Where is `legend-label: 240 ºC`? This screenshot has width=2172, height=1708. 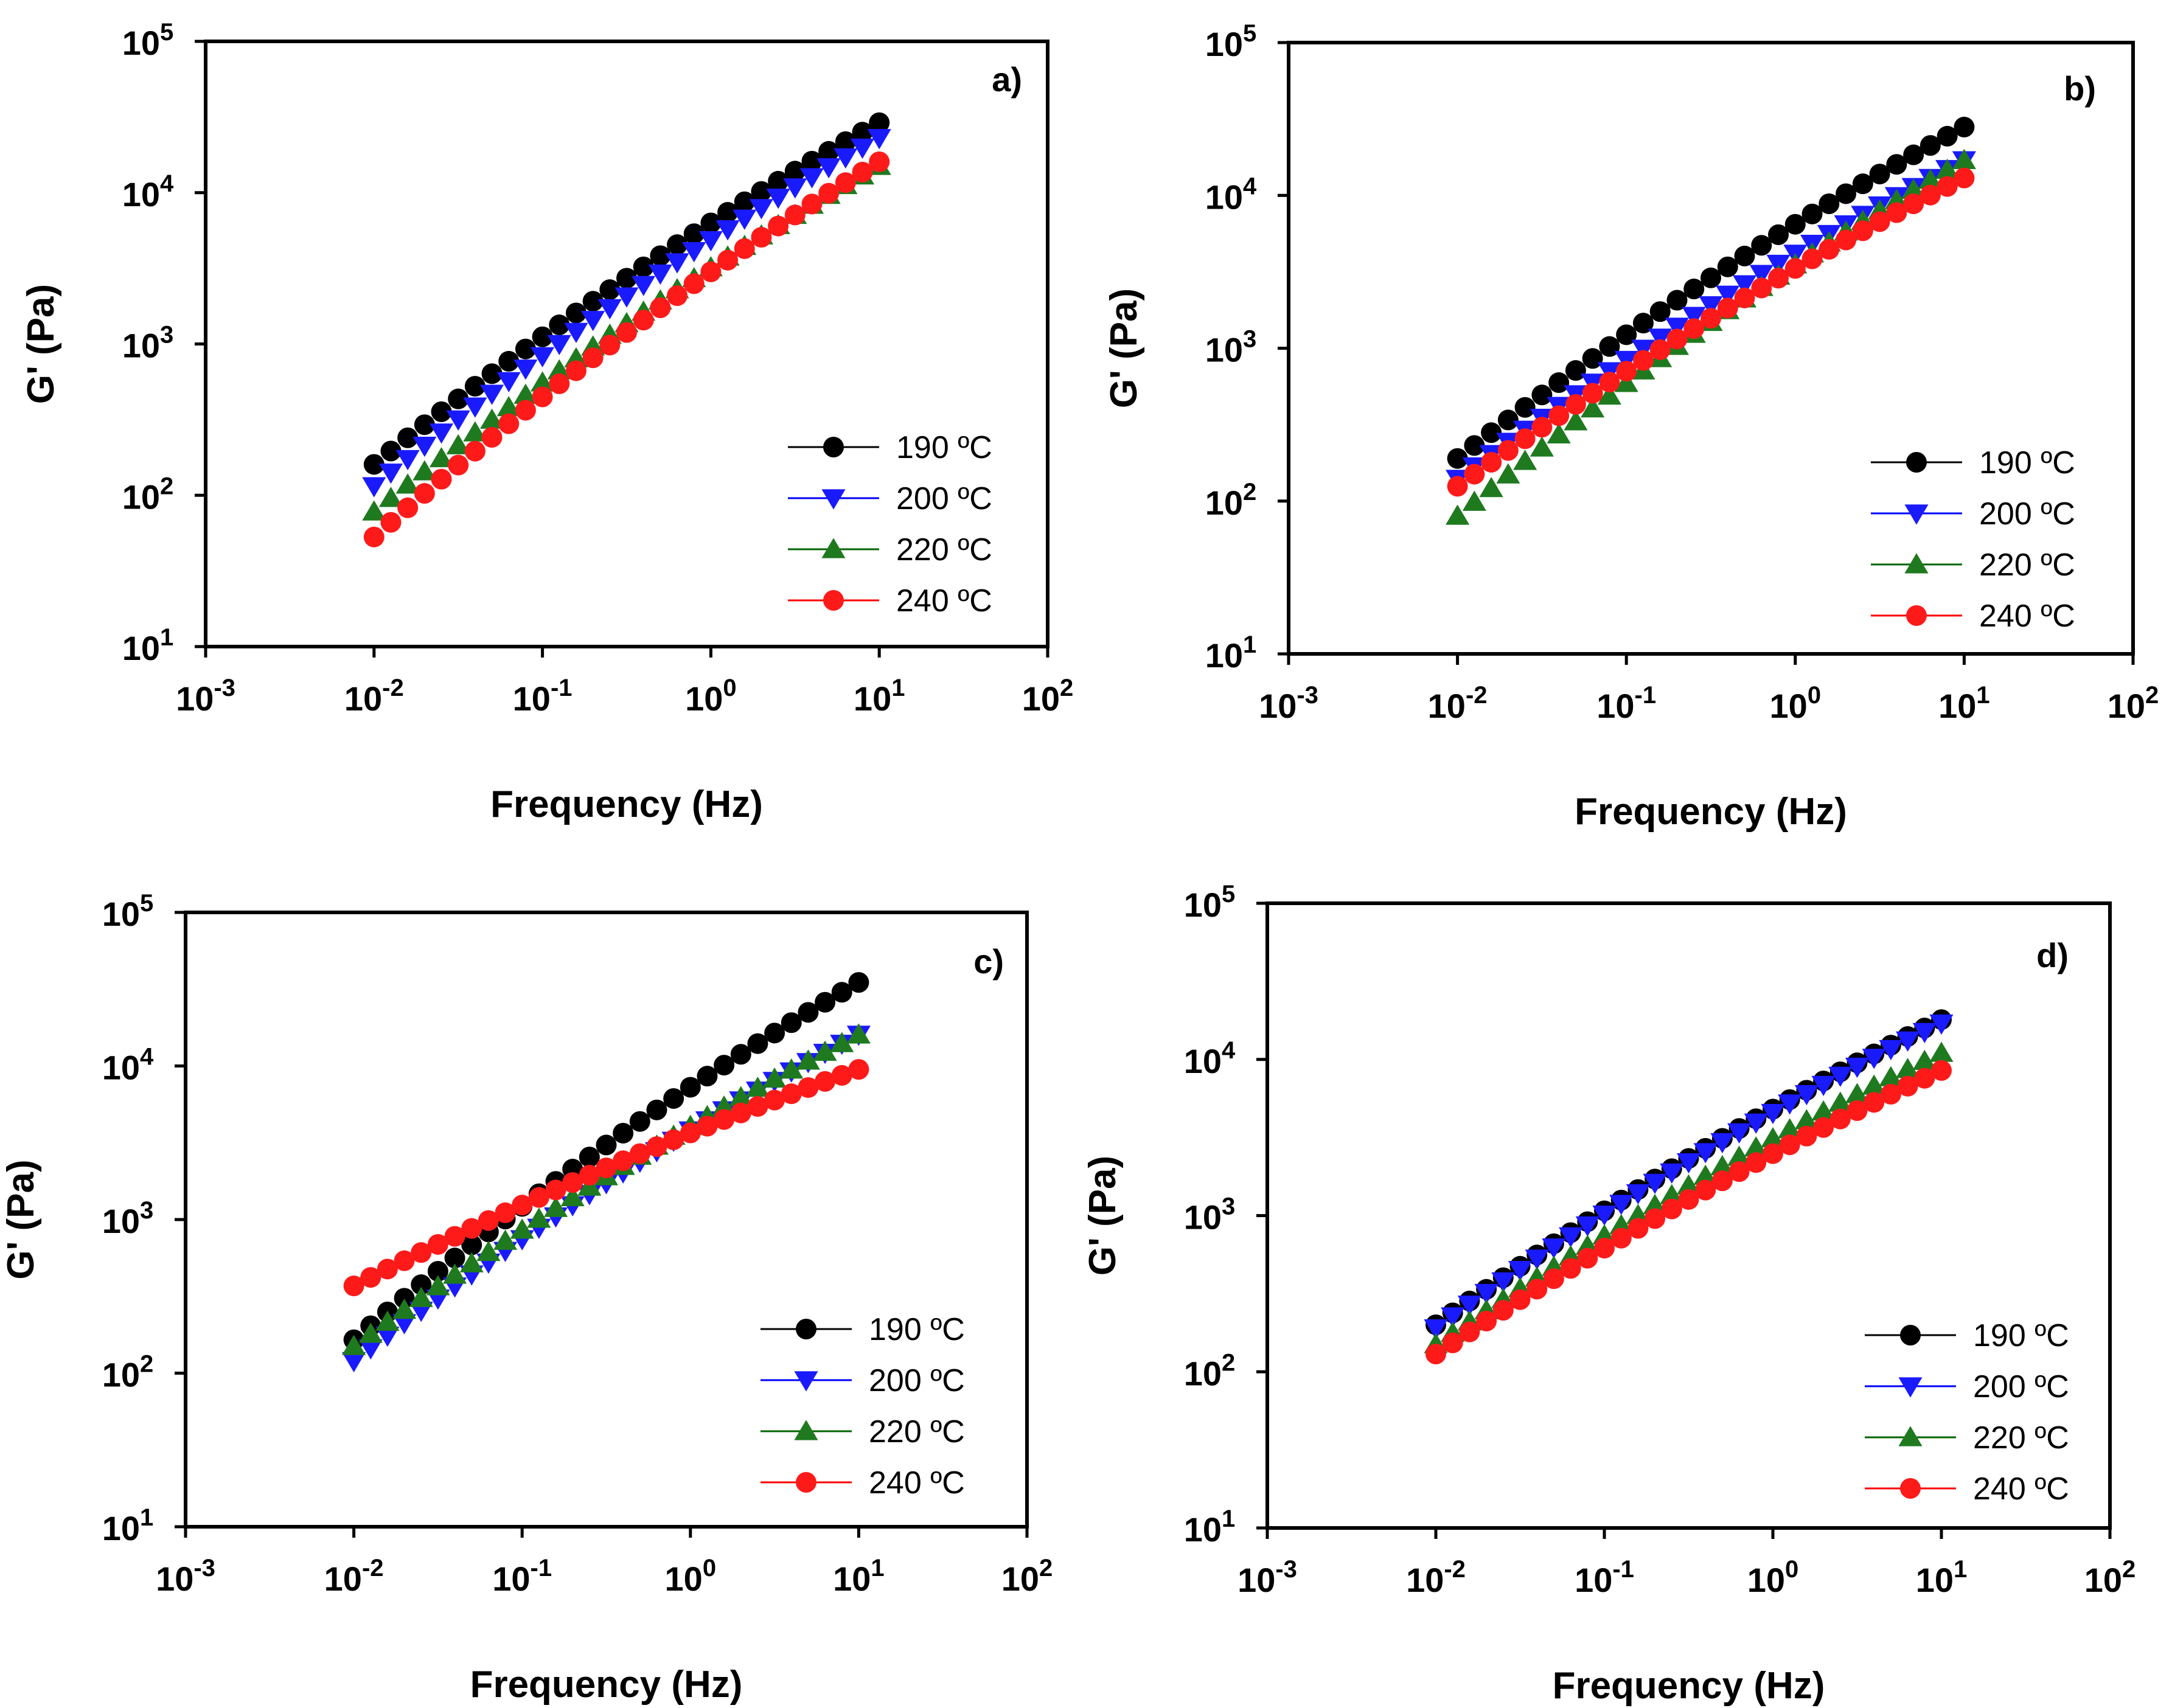 legend-label: 240 ºC is located at coordinates (2021, 1489).